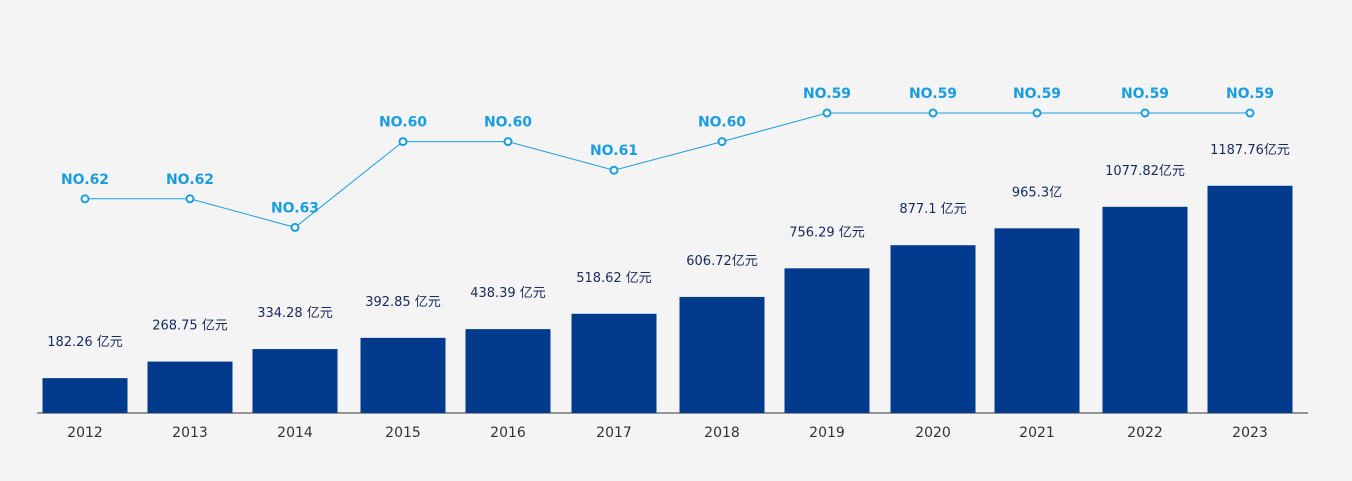  Describe the element at coordinates (1145, 94) in the screenshot. I see `rank-label-2022: NO.59` at that location.